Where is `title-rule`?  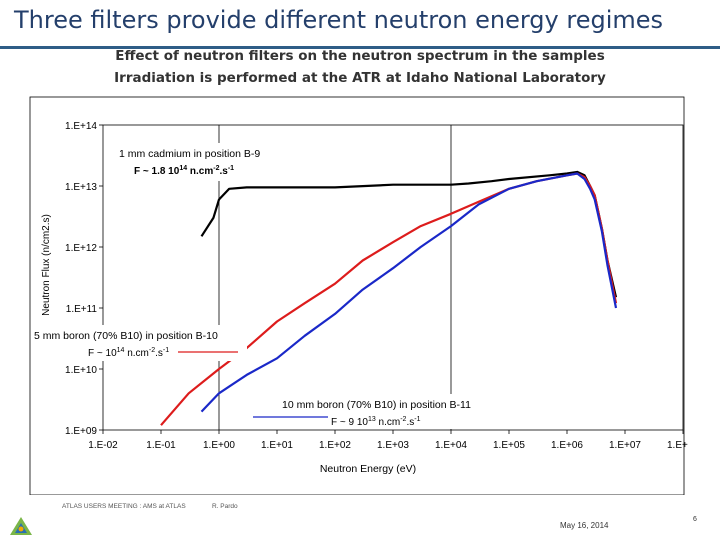
title-rule is located at coordinates (360, 47).